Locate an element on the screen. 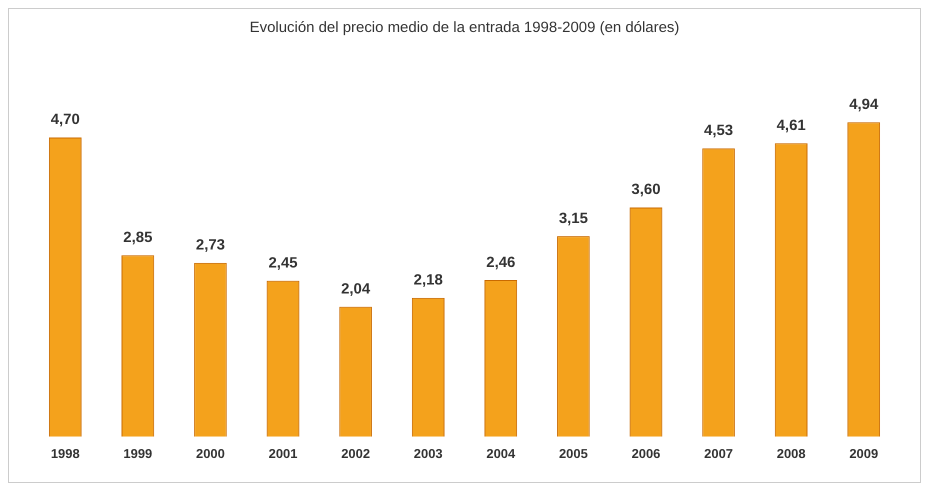 The image size is (929, 491). data-label: 2,18 is located at coordinates (428, 280).